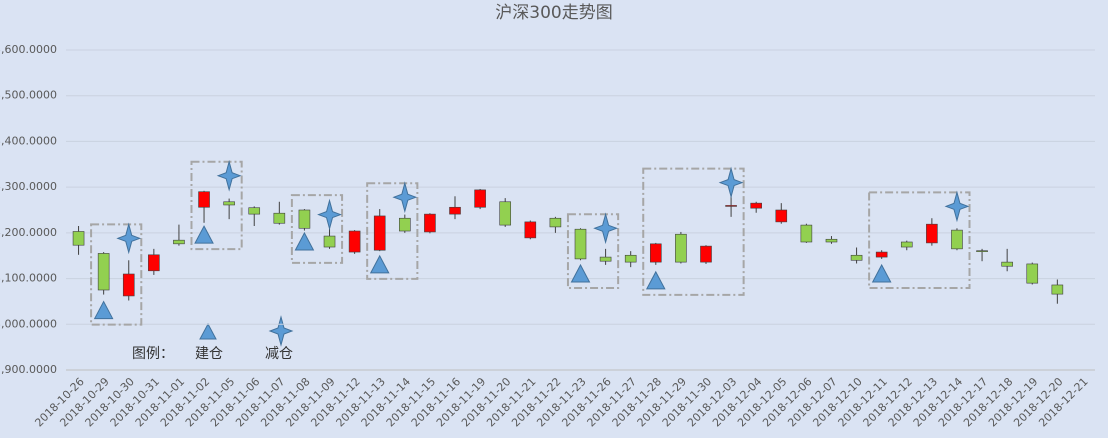  I want to click on legend-buy-icon, so click(208, 331).